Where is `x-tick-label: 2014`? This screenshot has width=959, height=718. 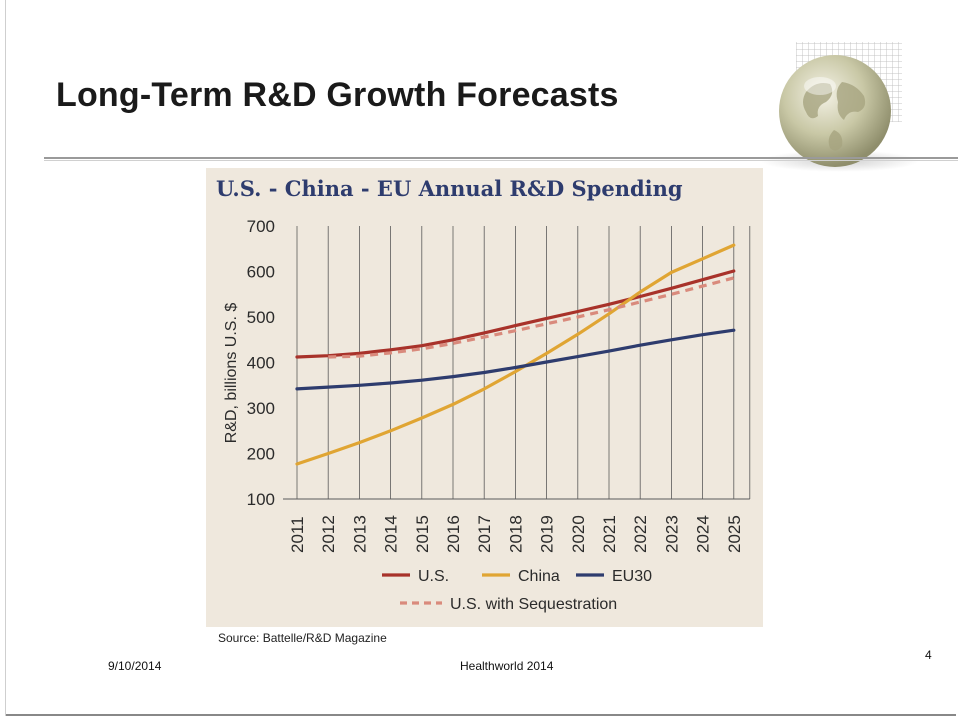 x-tick-label: 2014 is located at coordinates (391, 534).